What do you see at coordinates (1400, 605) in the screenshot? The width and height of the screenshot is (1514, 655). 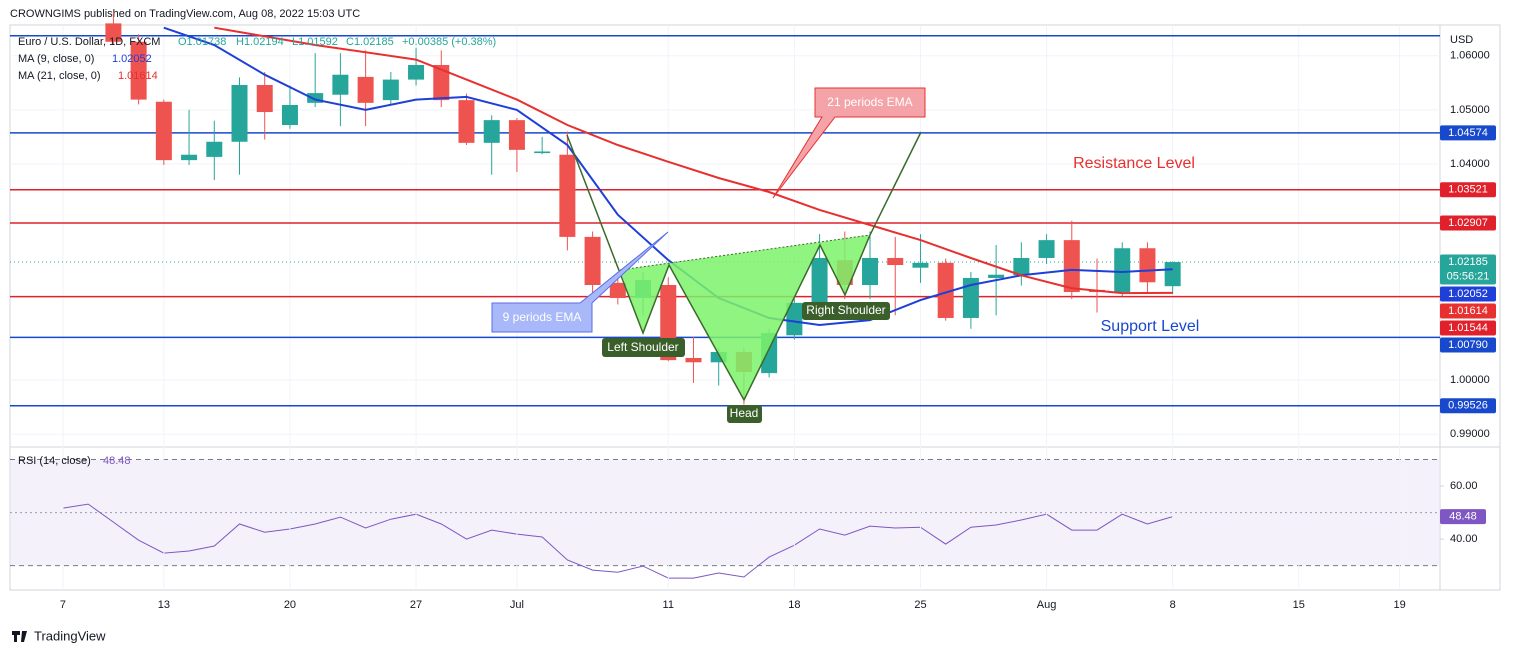 I see `x-tick-label: 19` at bounding box center [1400, 605].